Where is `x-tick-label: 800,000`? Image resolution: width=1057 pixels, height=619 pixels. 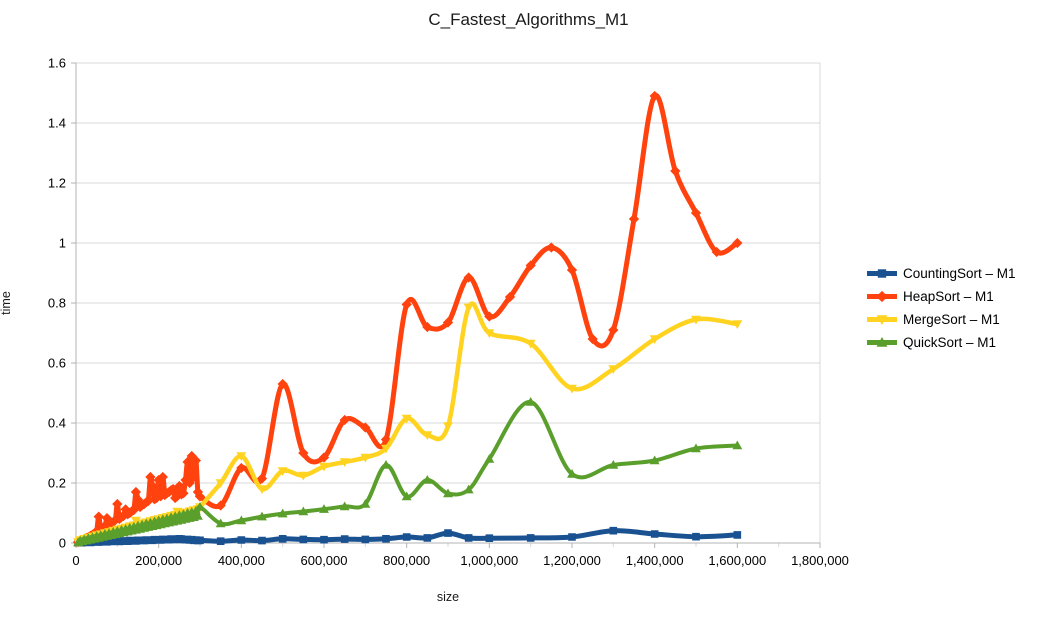 x-tick-label: 800,000 is located at coordinates (406, 560).